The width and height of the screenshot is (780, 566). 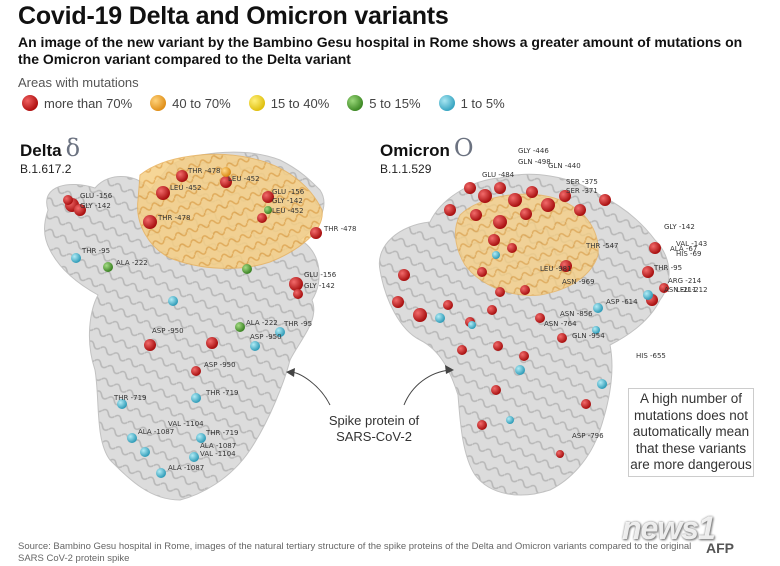 I want to click on legend-item-green: 5 to 15%, so click(x=384, y=103).